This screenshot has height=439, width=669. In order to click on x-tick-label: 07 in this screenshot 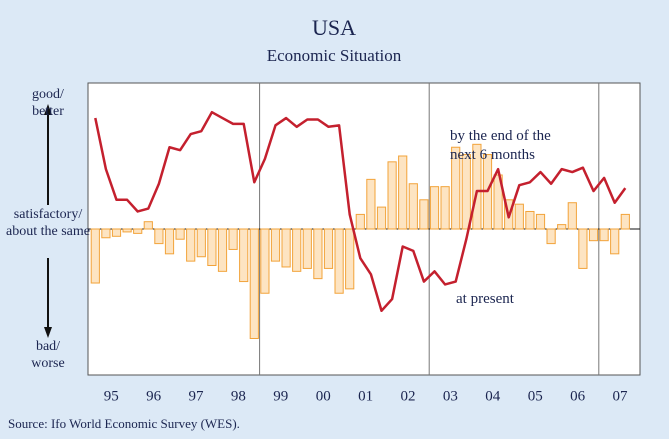, I will do `click(621, 396)`.